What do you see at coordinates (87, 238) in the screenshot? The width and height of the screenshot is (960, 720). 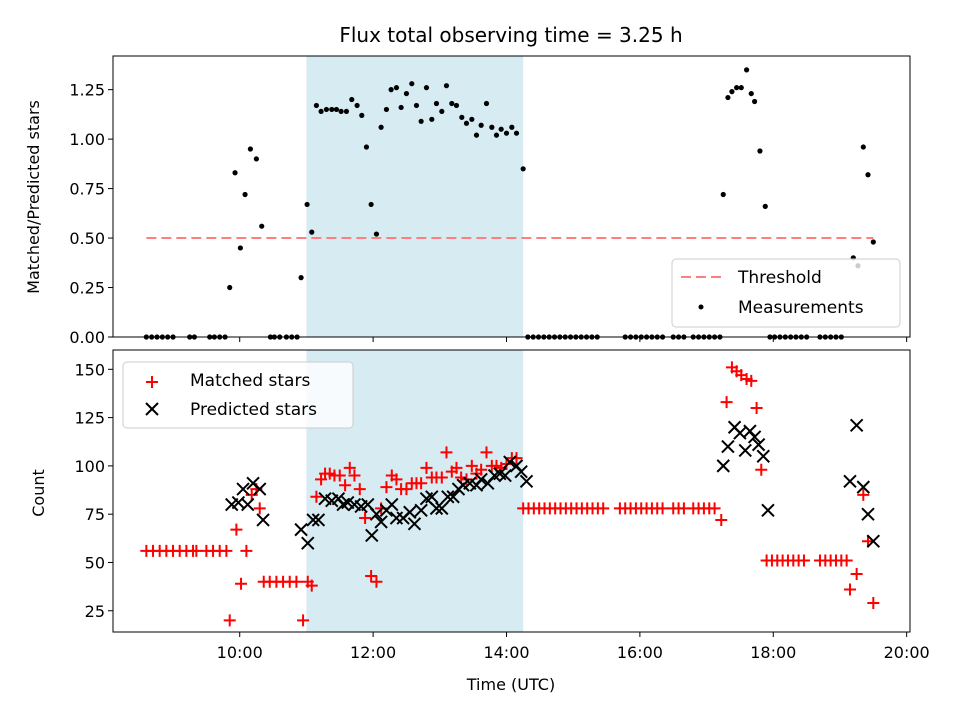 I see `top-y-tick-label: 0.50` at bounding box center [87, 238].